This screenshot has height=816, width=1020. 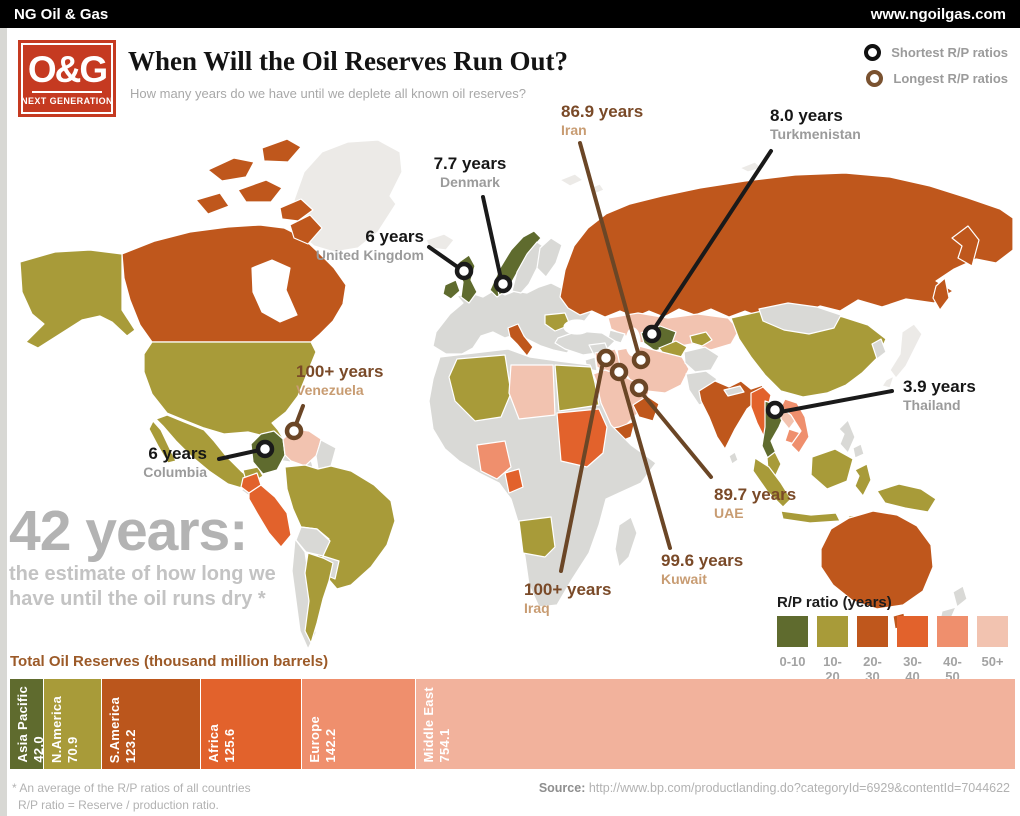 I want to click on callout-uae-country: UAE, so click(x=729, y=513).